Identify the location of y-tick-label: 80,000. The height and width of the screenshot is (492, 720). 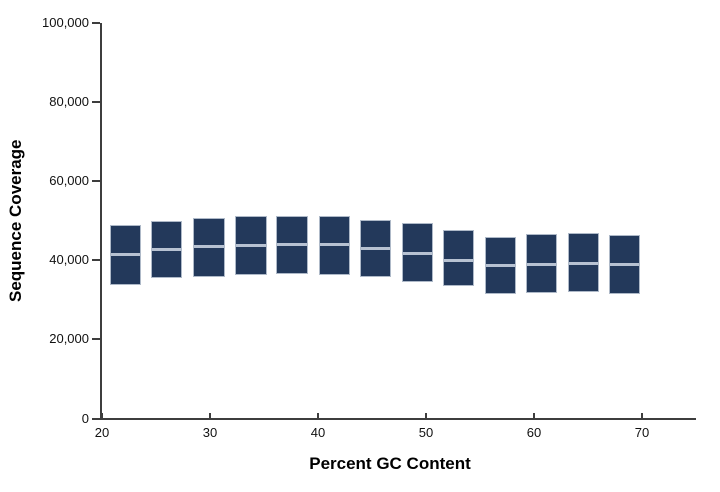
(69, 102).